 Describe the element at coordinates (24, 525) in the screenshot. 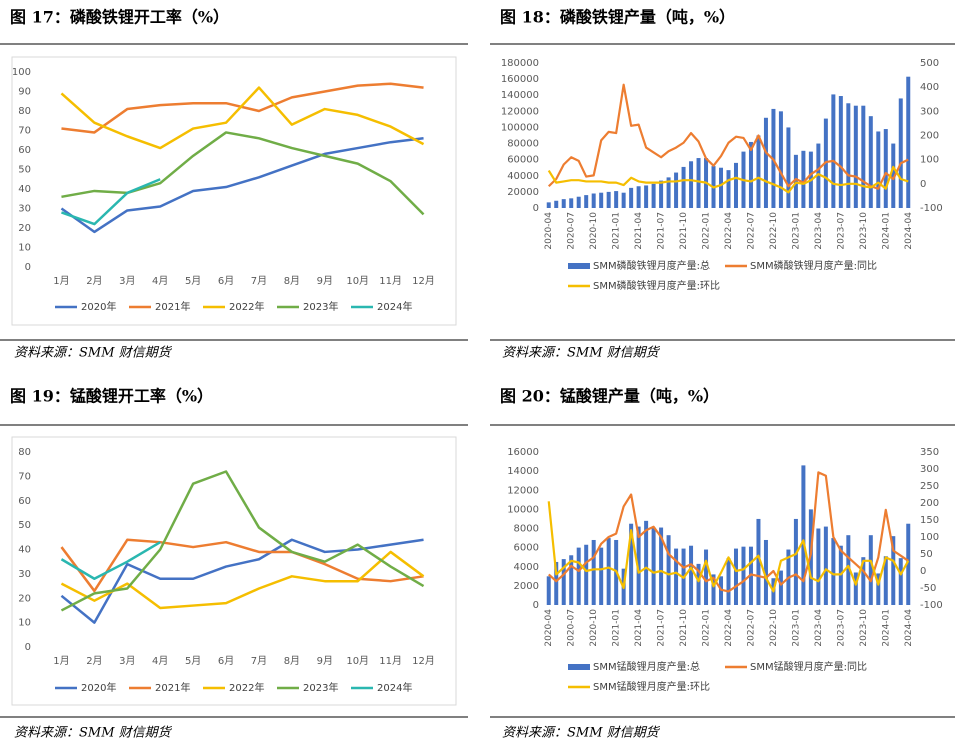

I see `y-tick-label: 50` at that location.